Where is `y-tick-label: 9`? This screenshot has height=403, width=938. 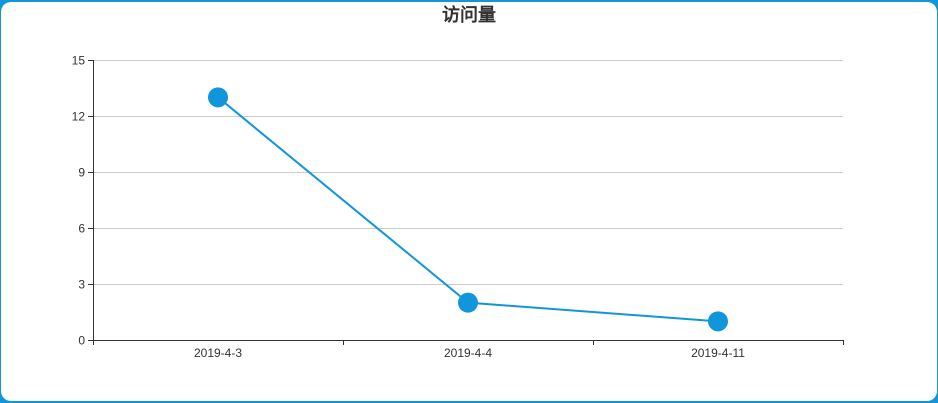
y-tick-label: 9 is located at coordinates (81, 173).